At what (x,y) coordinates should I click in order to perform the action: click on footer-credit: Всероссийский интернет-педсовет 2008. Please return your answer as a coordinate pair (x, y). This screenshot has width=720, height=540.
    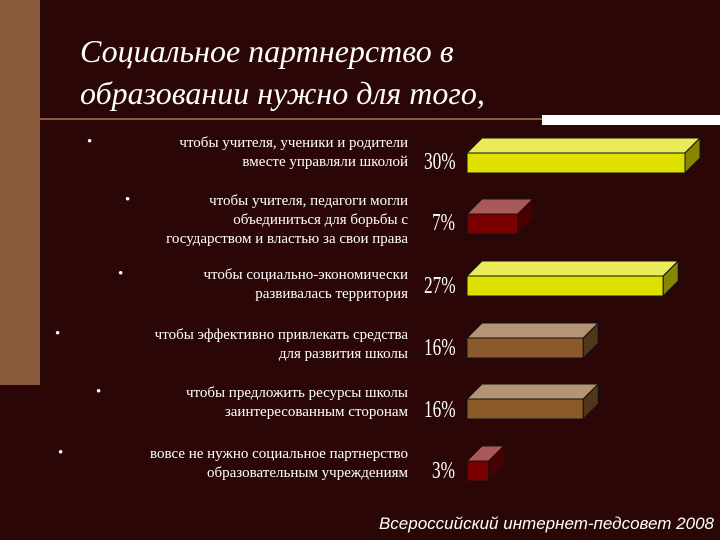
    Looking at the image, I should click on (546, 523).